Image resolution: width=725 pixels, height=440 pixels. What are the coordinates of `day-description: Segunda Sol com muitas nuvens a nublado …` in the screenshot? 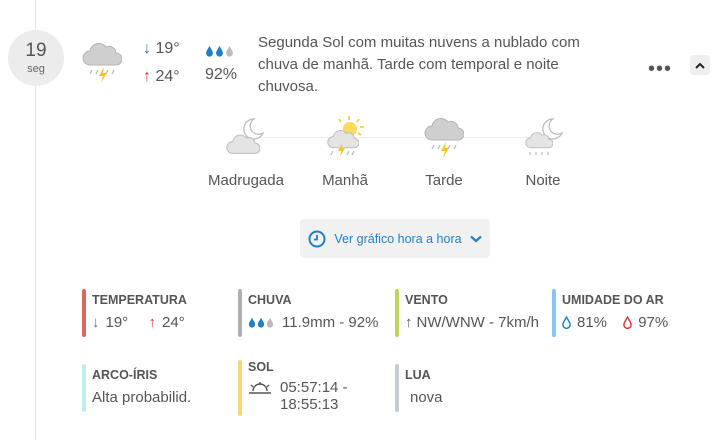 It's located at (419, 64).